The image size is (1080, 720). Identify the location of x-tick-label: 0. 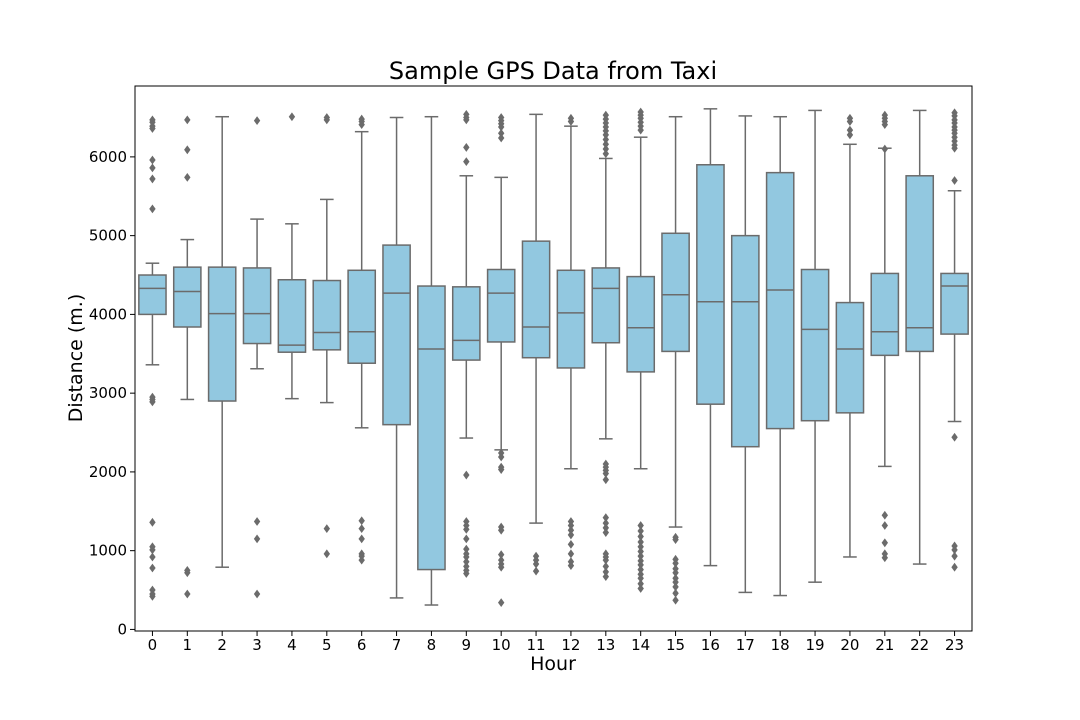
(153, 645).